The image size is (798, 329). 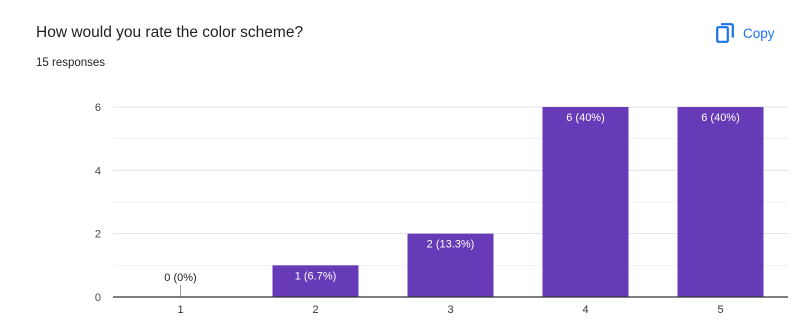 What do you see at coordinates (725, 33) in the screenshot?
I see `copy-icon` at bounding box center [725, 33].